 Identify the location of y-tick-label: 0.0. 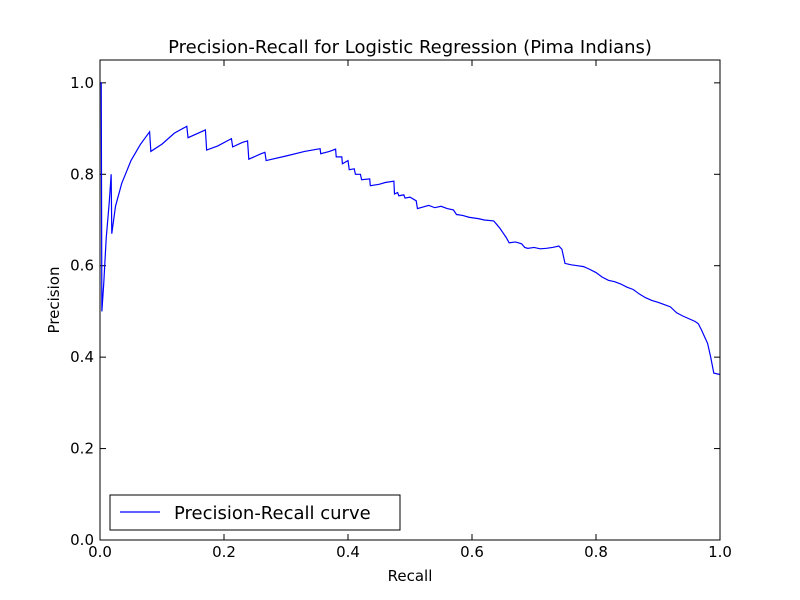
(82, 540).